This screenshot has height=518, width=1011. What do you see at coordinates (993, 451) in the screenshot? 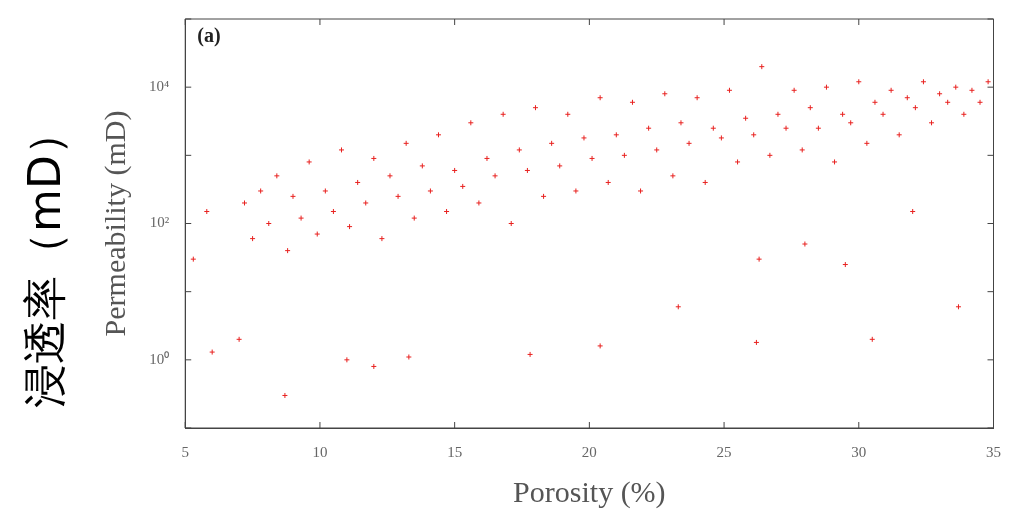
I see `x-tick-label: 35` at bounding box center [993, 451].